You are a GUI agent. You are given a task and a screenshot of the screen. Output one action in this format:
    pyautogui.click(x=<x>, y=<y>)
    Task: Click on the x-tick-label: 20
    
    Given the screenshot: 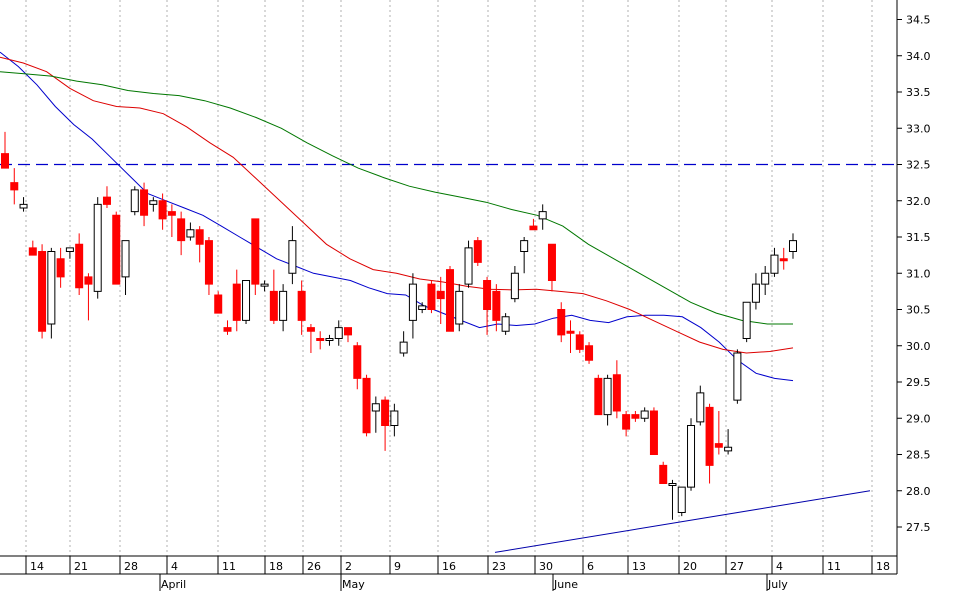 What is the action you would take?
    pyautogui.click(x=690, y=566)
    